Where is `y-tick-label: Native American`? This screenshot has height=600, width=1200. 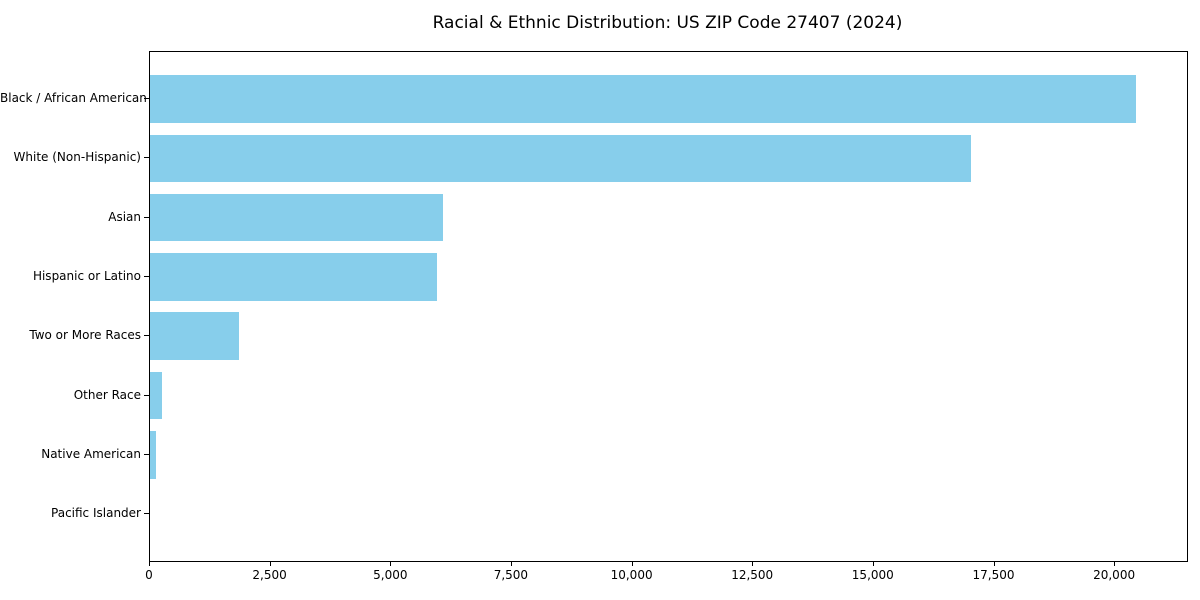
y-tick-label: Native American is located at coordinates (91, 453).